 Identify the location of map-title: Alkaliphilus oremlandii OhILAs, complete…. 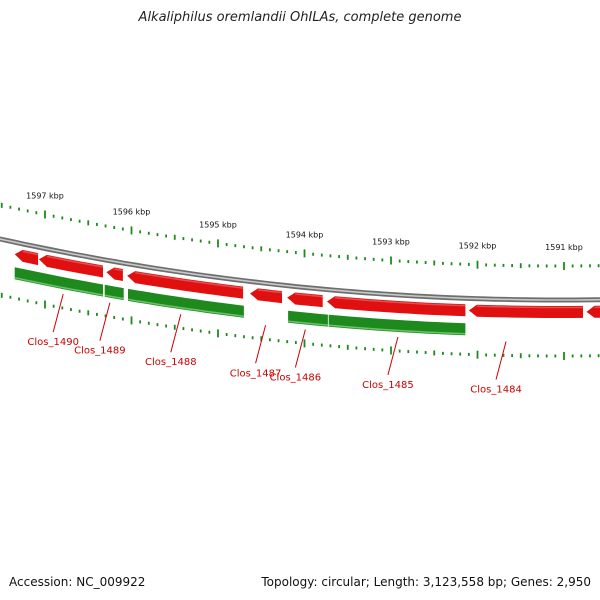
(300, 17).